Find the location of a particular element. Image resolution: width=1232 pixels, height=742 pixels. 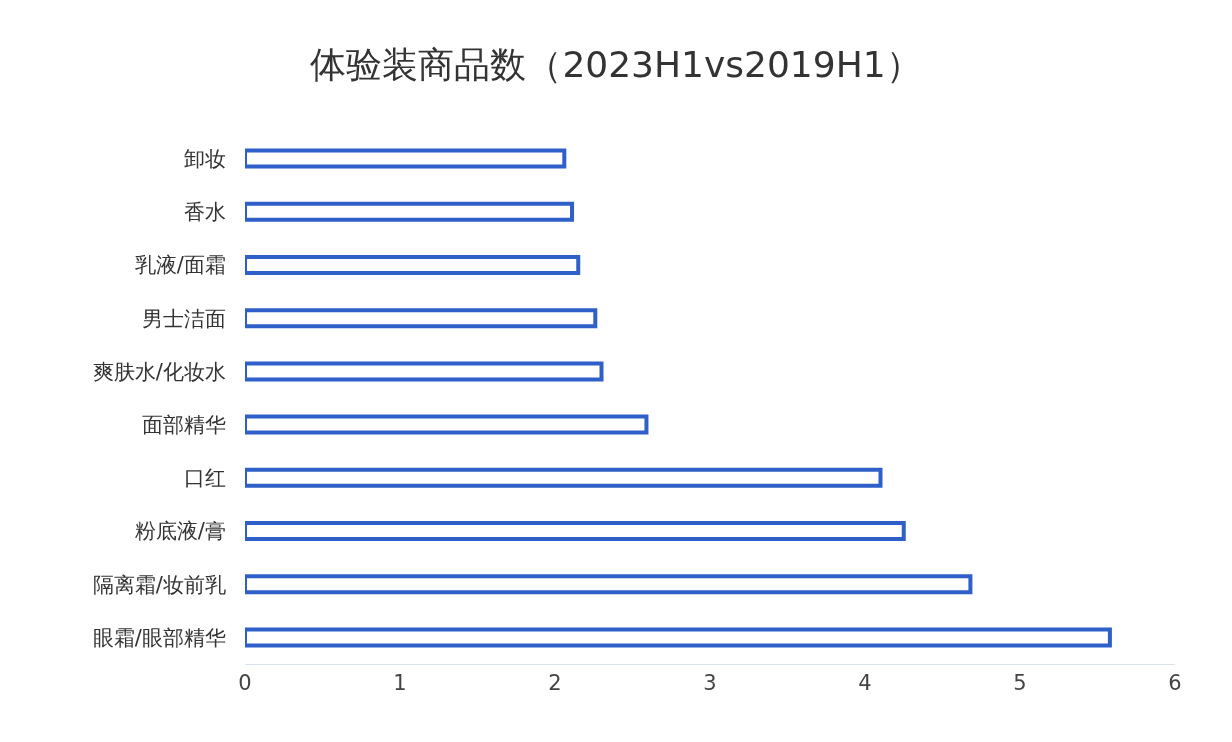

y-tick-label: 爽肤水/化妆水 is located at coordinates (159, 371).